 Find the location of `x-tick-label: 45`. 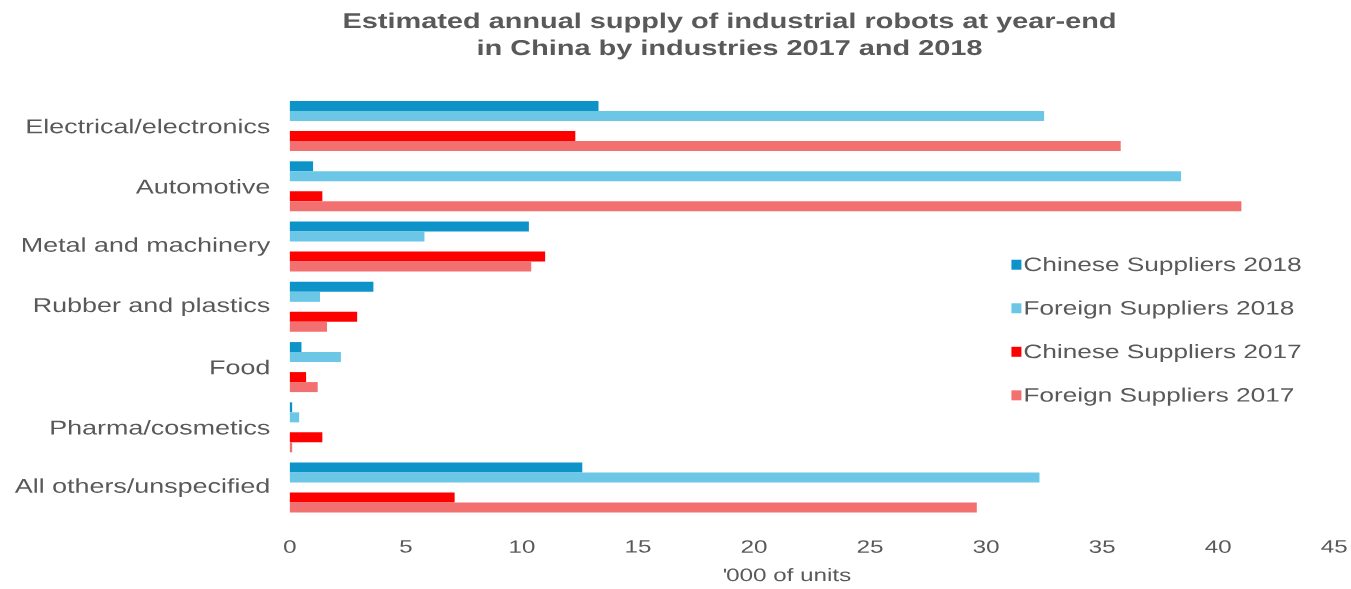

x-tick-label: 45 is located at coordinates (1334, 546).